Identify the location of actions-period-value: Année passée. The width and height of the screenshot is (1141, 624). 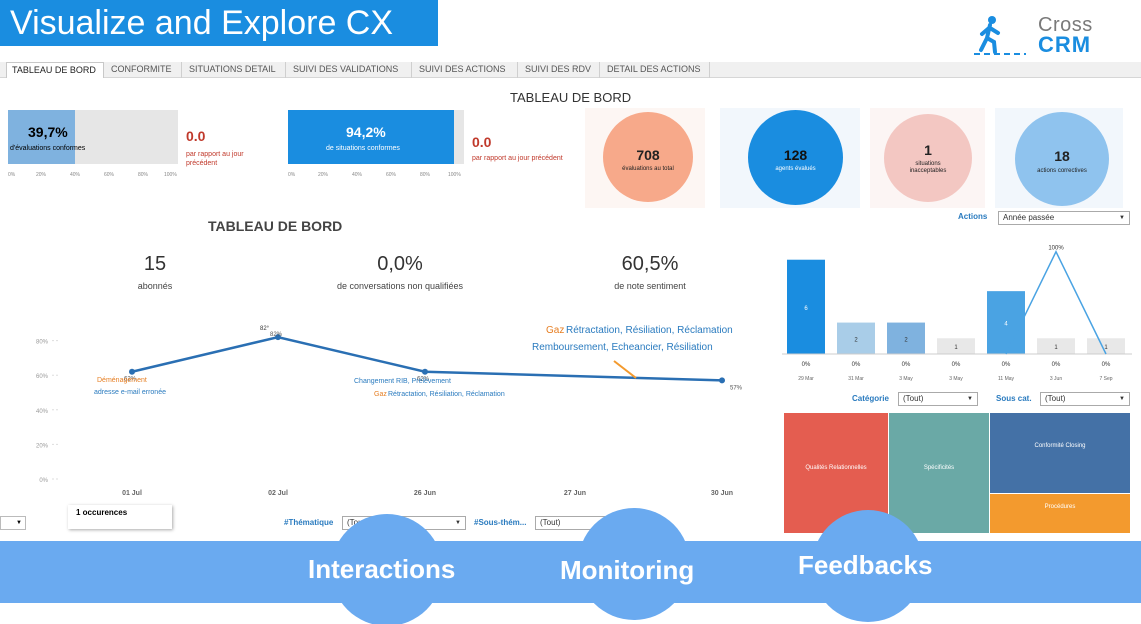
(1029, 217).